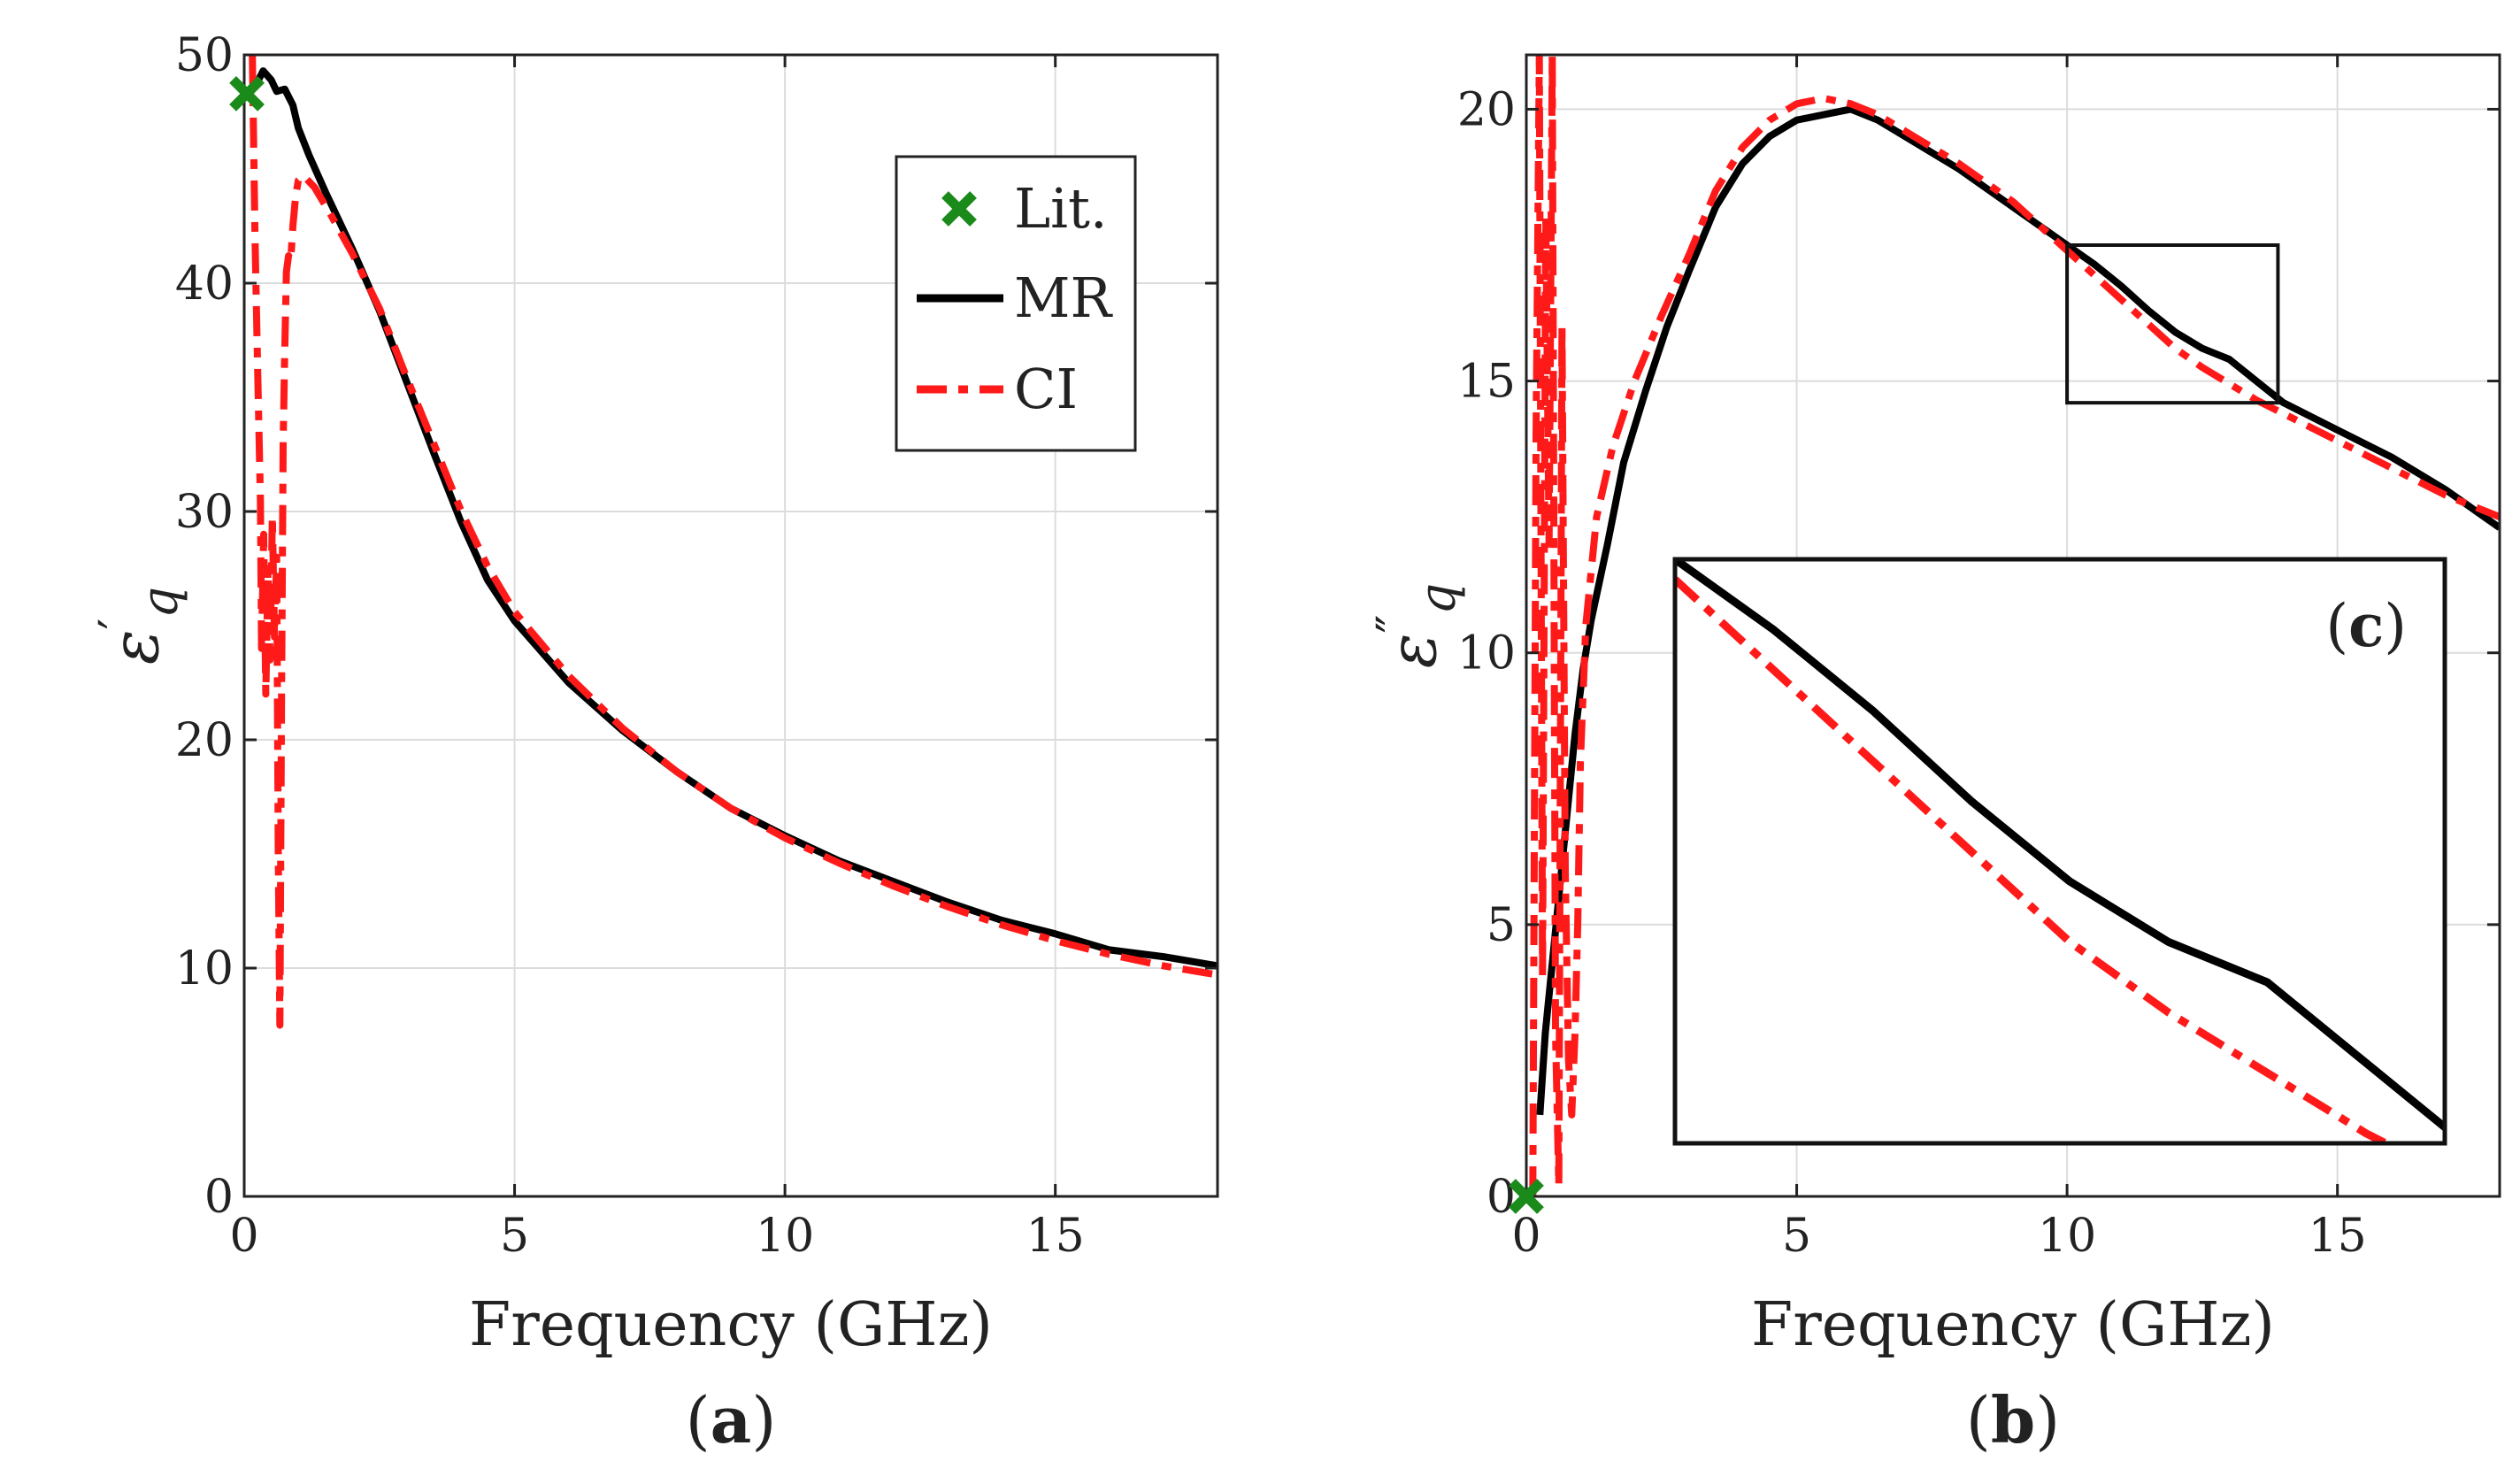 Image resolution: width=2520 pixels, height=1484 pixels. I want to click on inset-c: (c), so click(2059, 851).